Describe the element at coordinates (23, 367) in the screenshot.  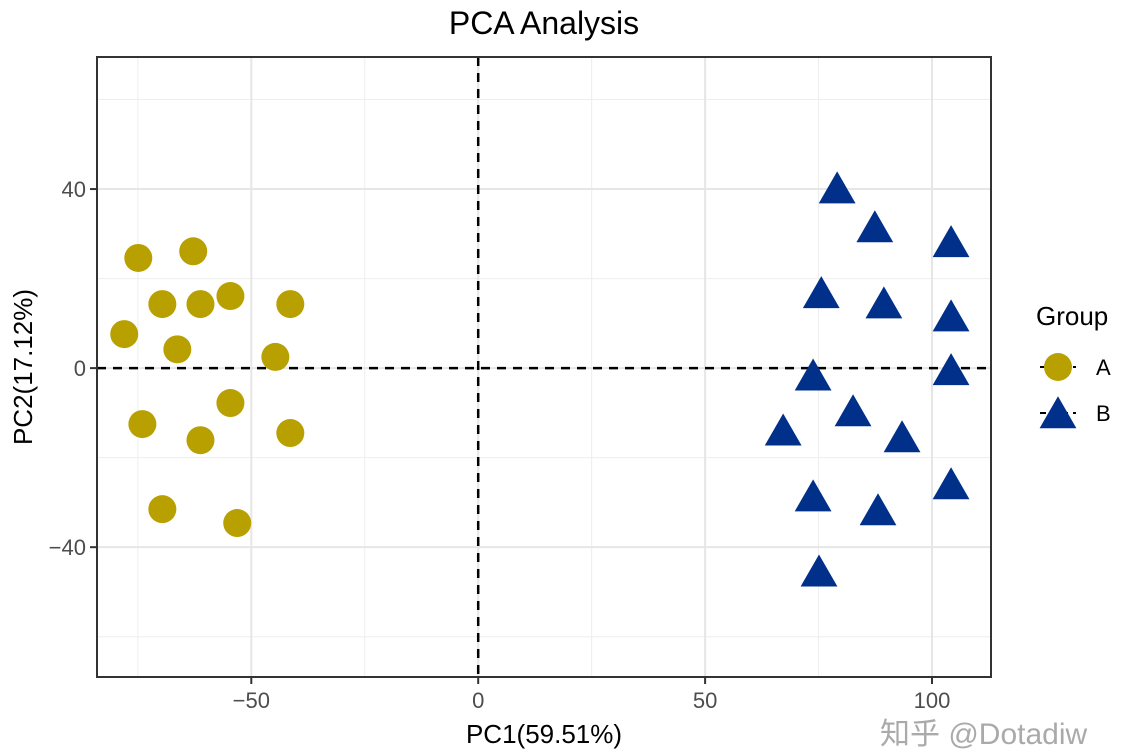
I see `y-axis-label: PC2(17.12%)` at that location.